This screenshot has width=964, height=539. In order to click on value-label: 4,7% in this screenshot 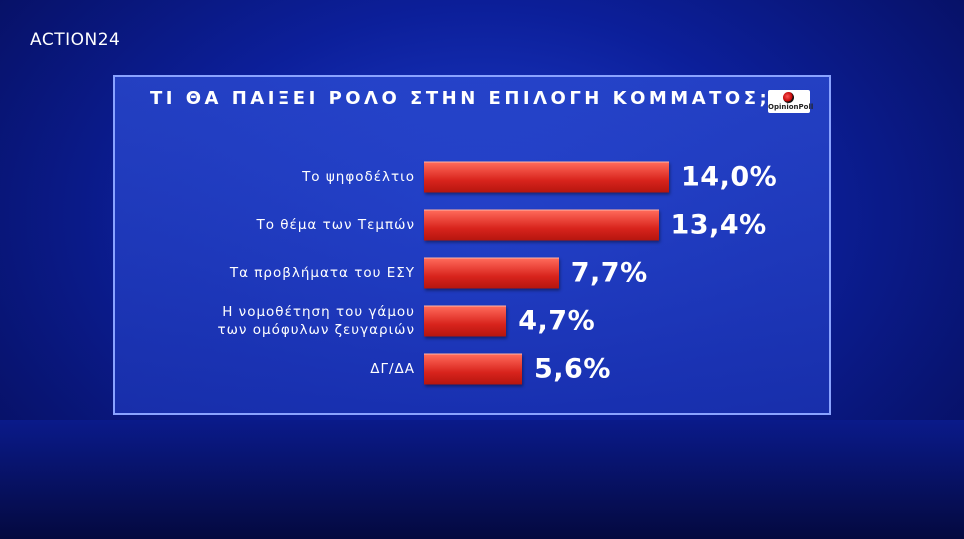, I will do `click(557, 321)`.